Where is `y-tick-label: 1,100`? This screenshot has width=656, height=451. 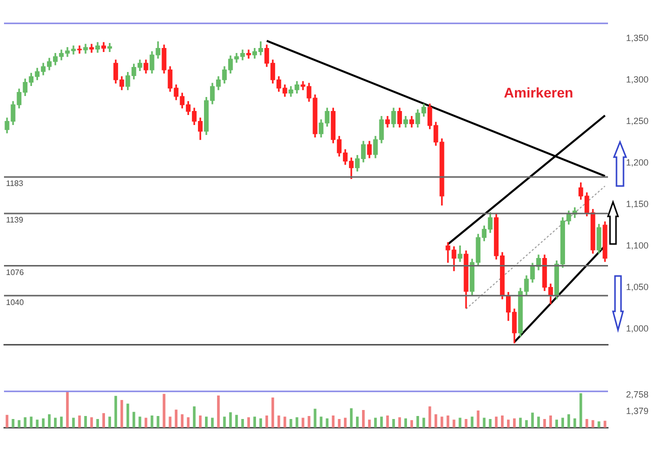
y-tick-label: 1,100 is located at coordinates (637, 245).